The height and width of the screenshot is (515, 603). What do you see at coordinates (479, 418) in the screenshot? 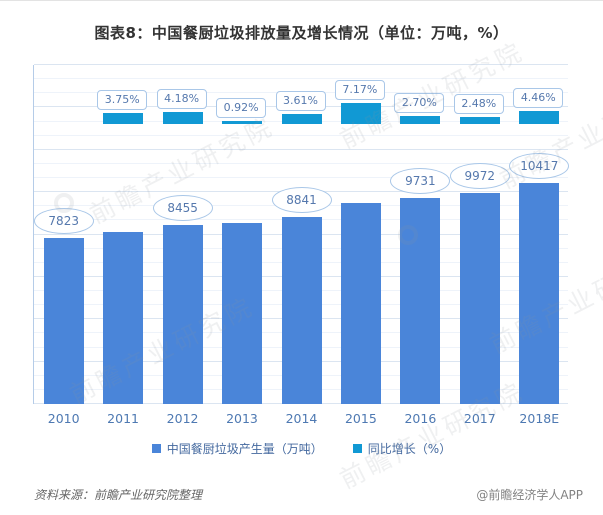
I see `x-axis-label-2017: 2017` at bounding box center [479, 418].